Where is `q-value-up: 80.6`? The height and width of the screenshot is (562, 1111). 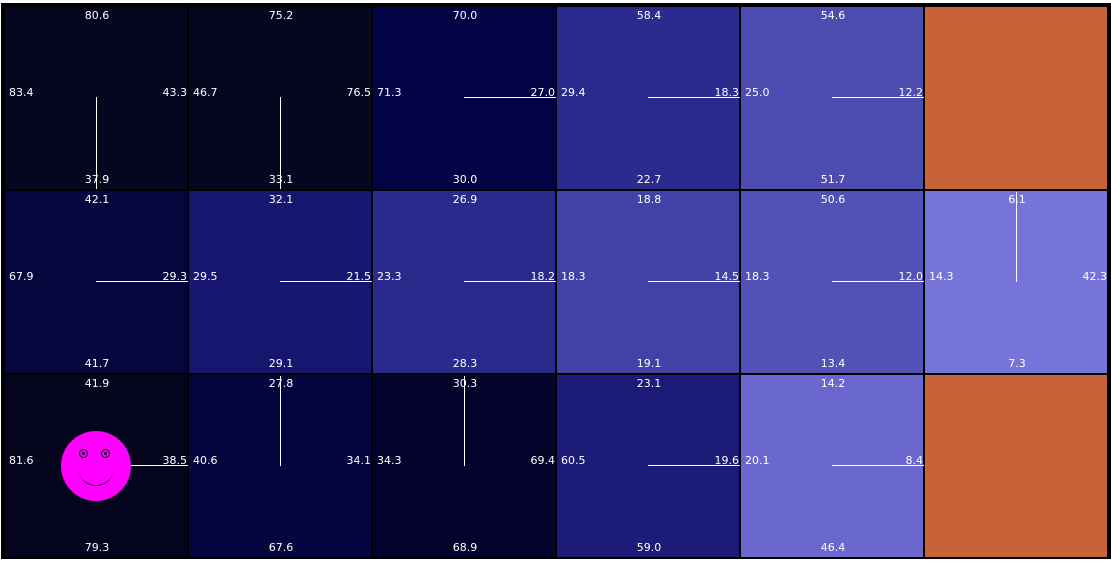
q-value-up: 80.6 is located at coordinates (97, 15).